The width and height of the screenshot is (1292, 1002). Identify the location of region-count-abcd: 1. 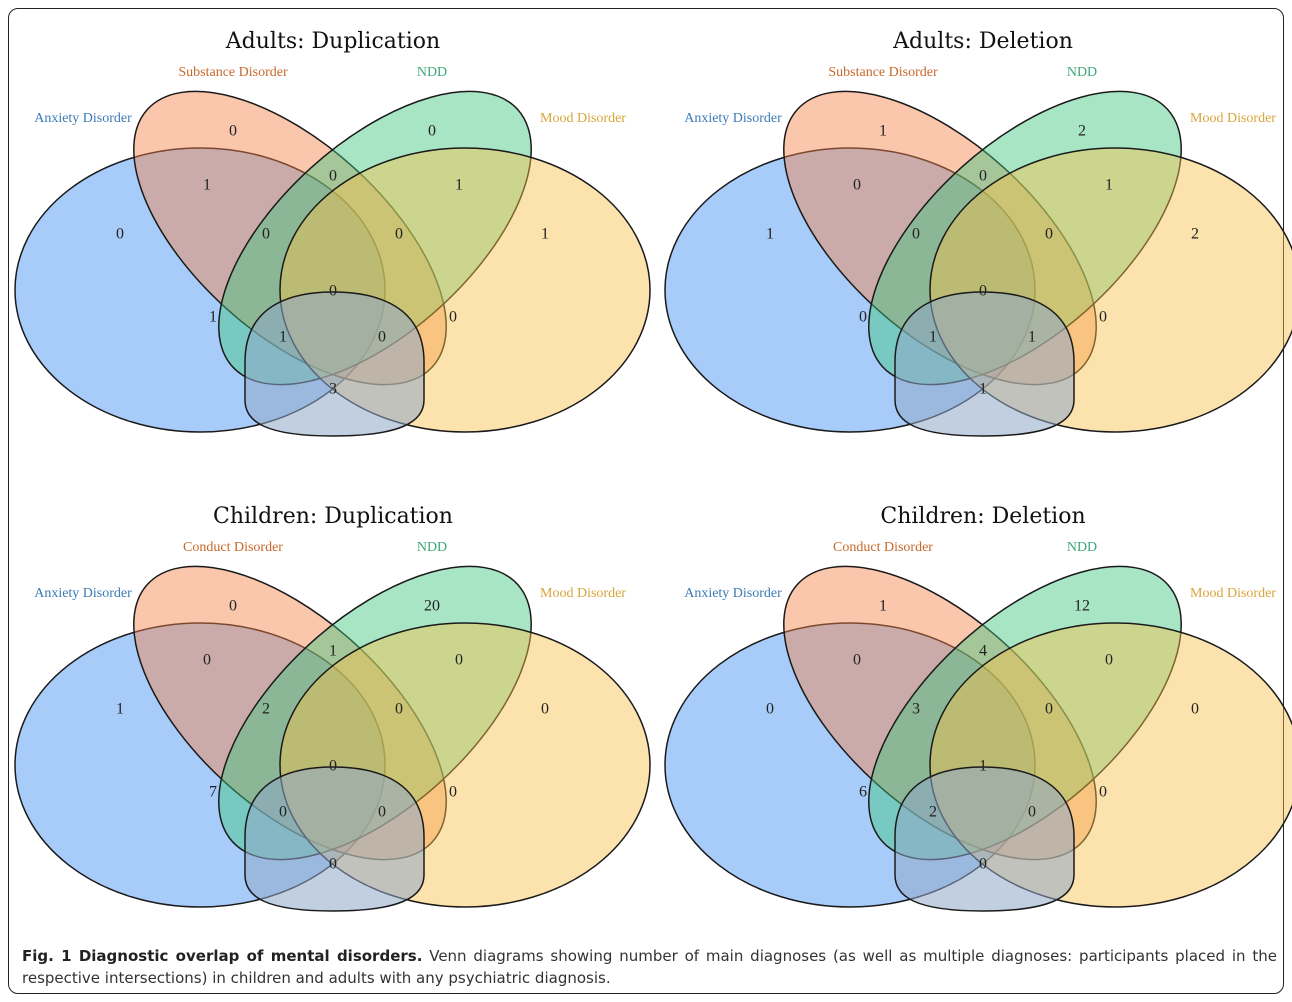
(983, 766).